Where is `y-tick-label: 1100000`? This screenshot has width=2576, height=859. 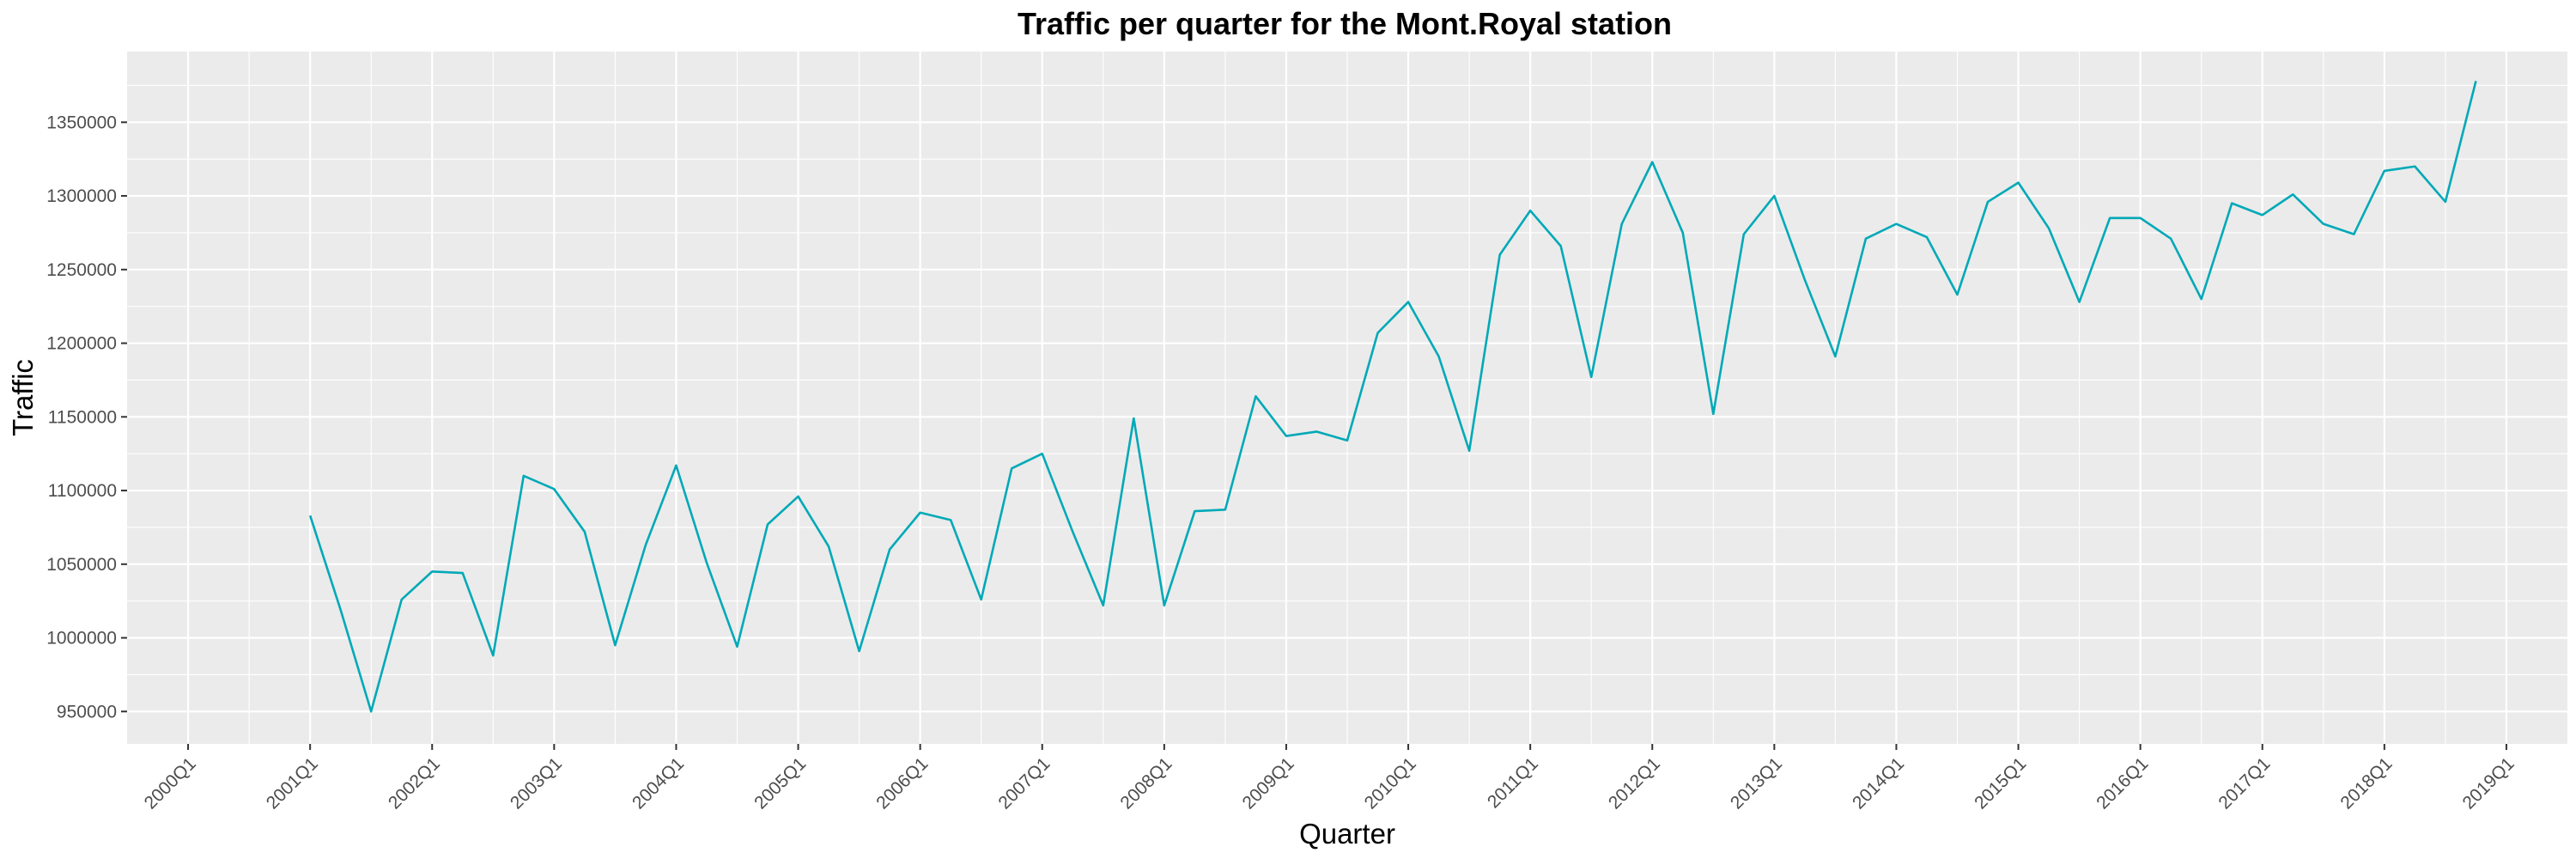
y-tick-label: 1100000 is located at coordinates (82, 491).